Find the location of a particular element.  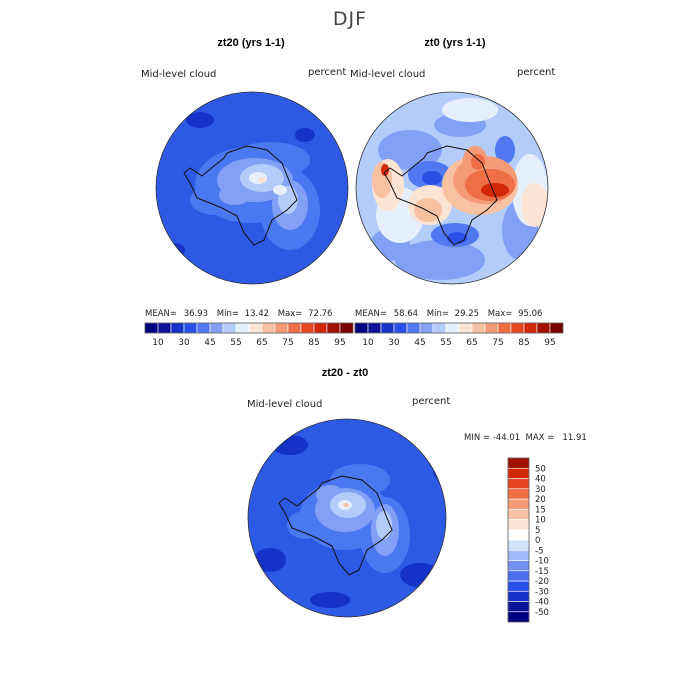

panel-2-min-label: Min= is located at coordinates (437, 314).